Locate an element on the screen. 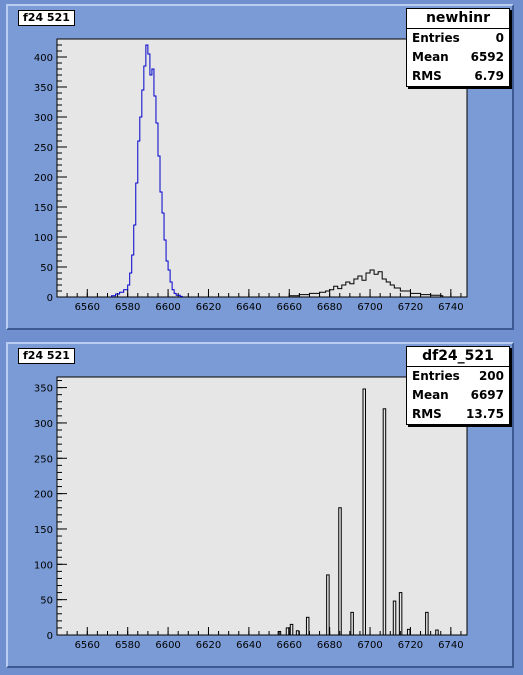 This screenshot has width=523, height=675. stats-title: df24_521 is located at coordinates (458, 357).